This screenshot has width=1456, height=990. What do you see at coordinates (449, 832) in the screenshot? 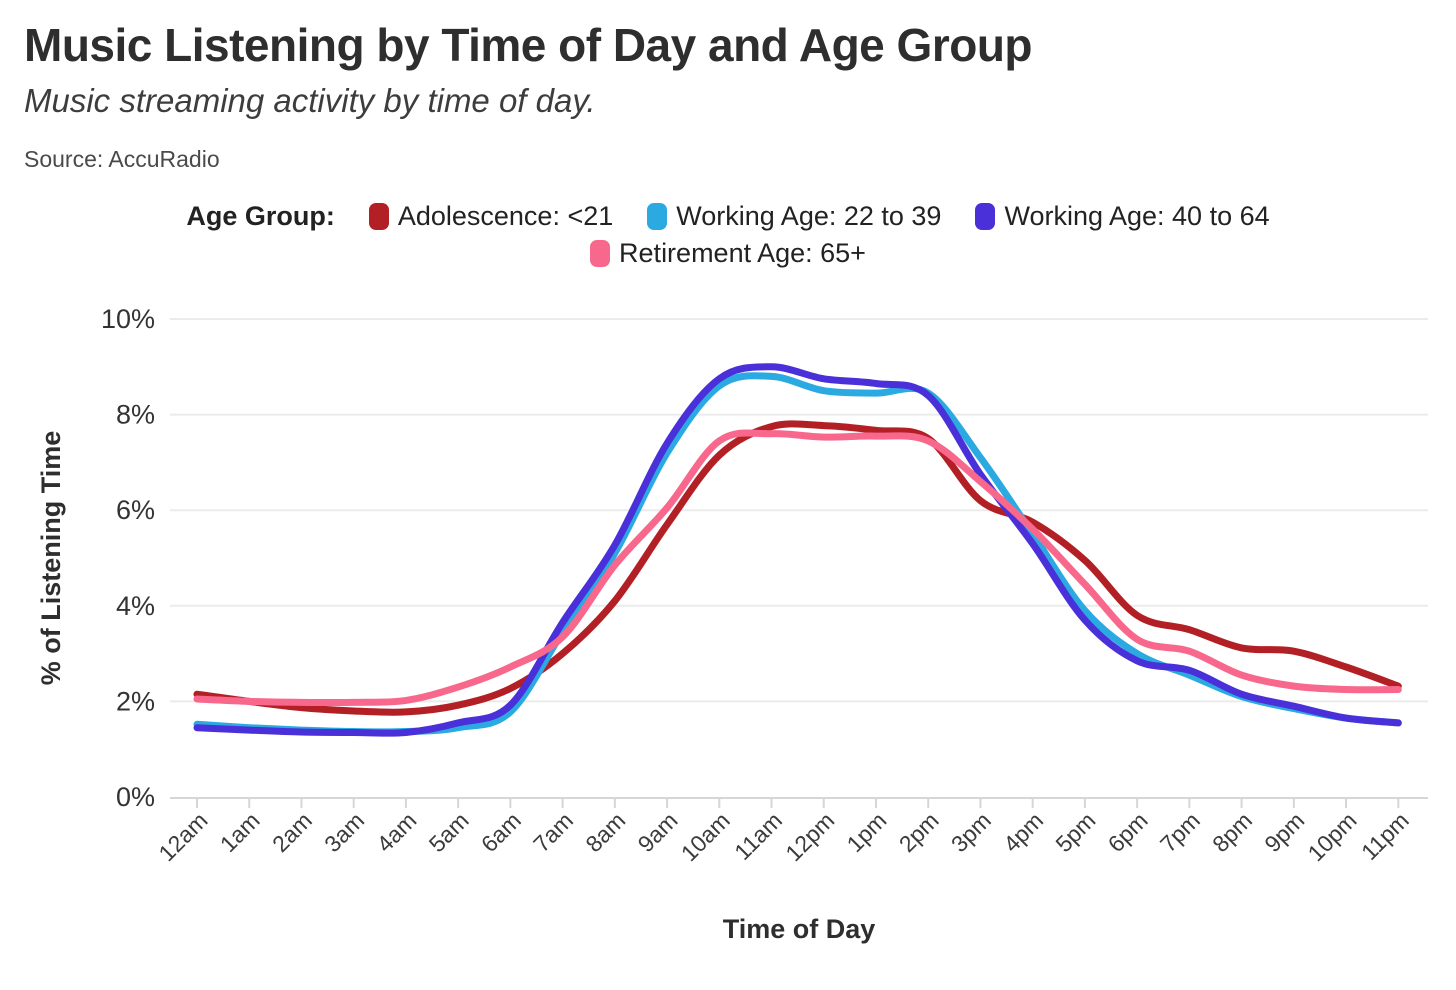
I see `x-tick-label: 5am` at bounding box center [449, 832].